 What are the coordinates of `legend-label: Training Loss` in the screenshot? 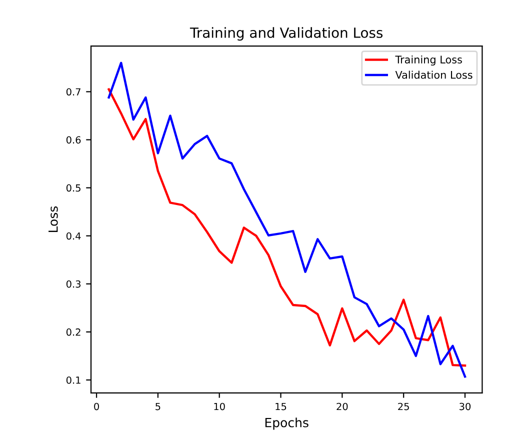 It's located at (428, 60).